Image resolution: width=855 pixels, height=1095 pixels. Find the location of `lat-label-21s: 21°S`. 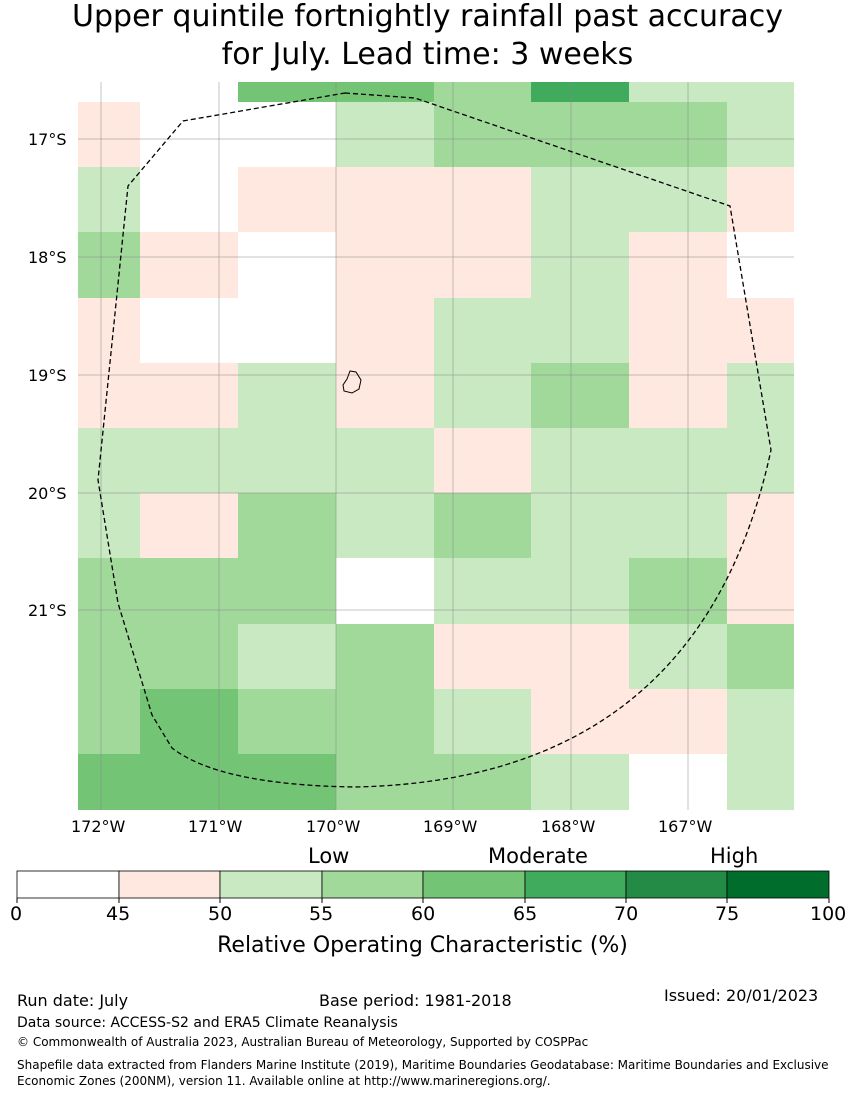

lat-label-21s: 21°S is located at coordinates (47, 610).